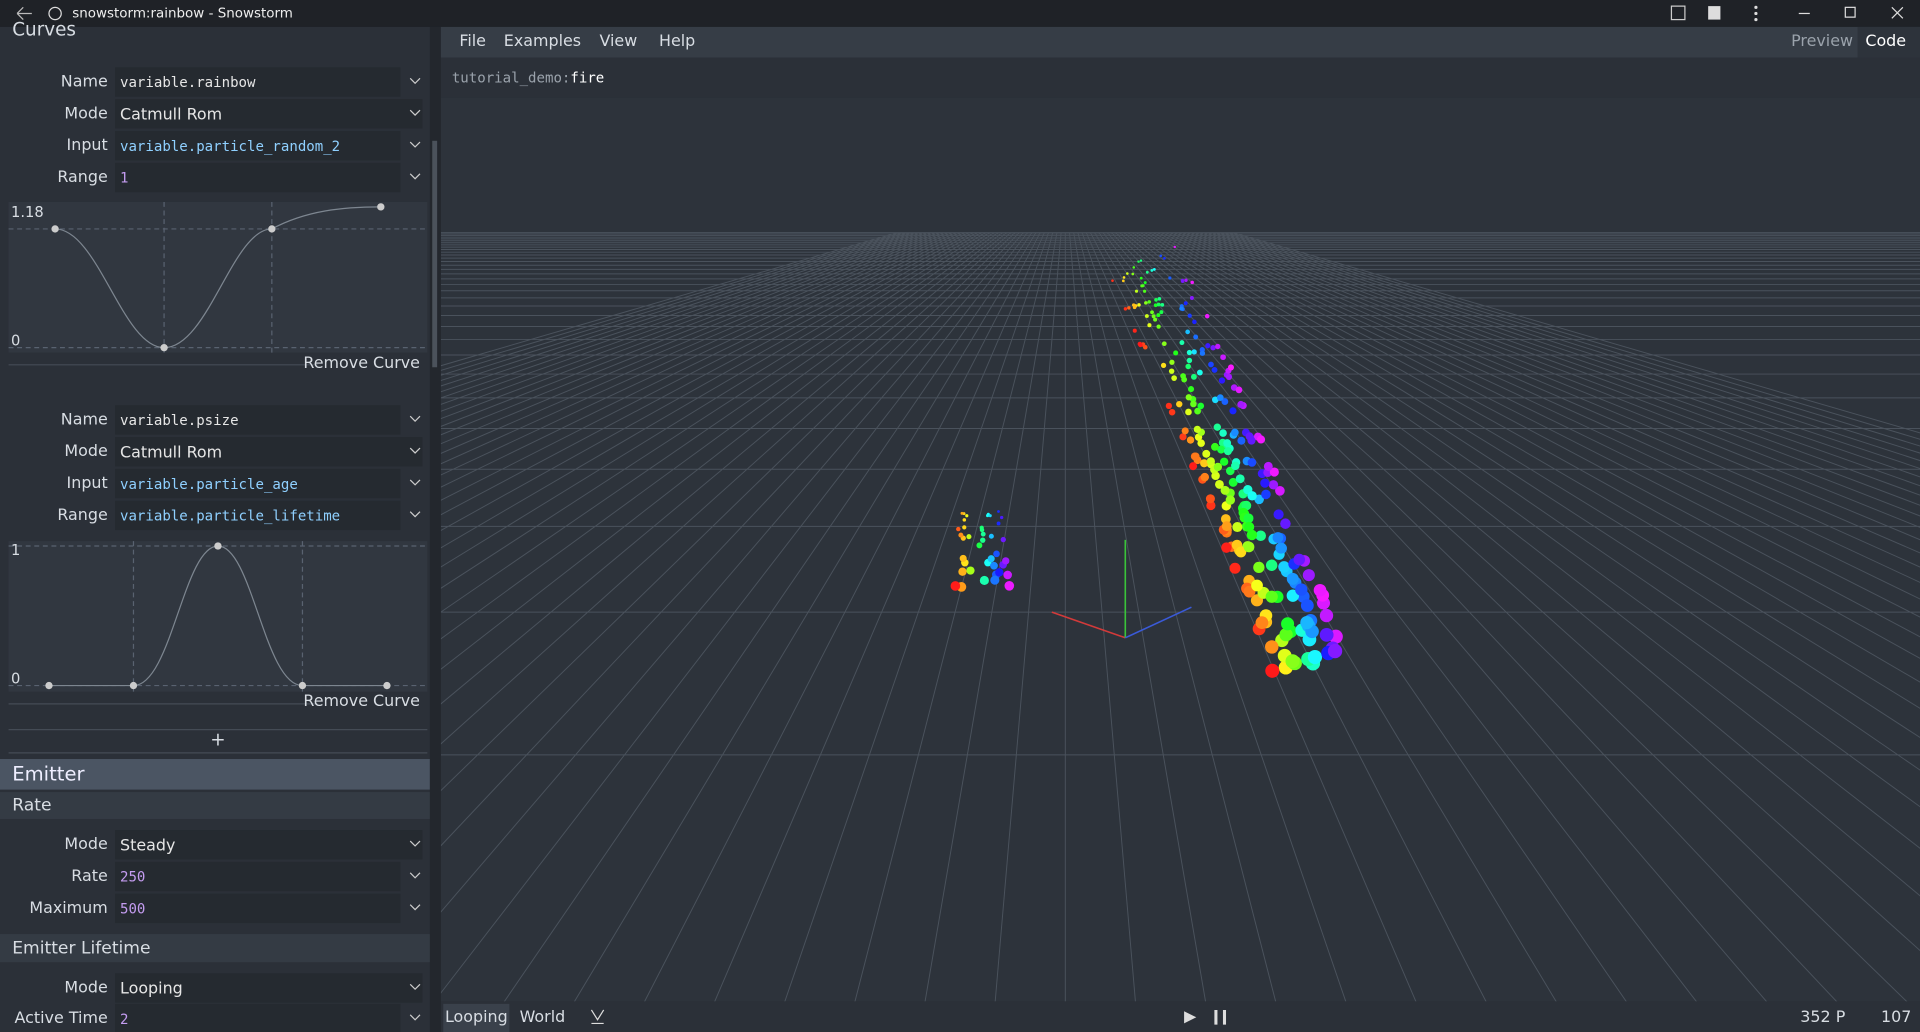  What do you see at coordinates (435, 529) in the screenshot?
I see `splitter` at bounding box center [435, 529].